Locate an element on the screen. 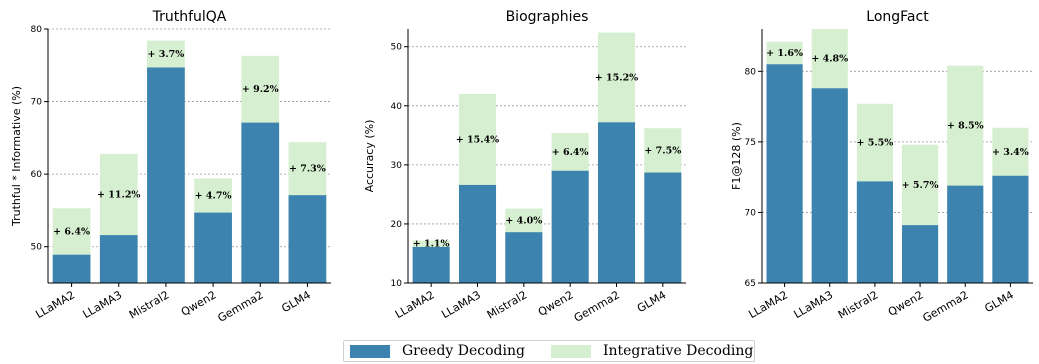  panel2-ytick-label: 20 is located at coordinates (397, 225).